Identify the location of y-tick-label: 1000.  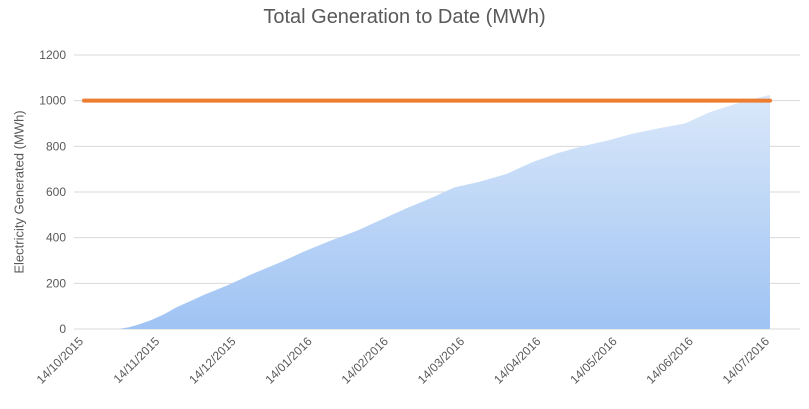
(52, 101).